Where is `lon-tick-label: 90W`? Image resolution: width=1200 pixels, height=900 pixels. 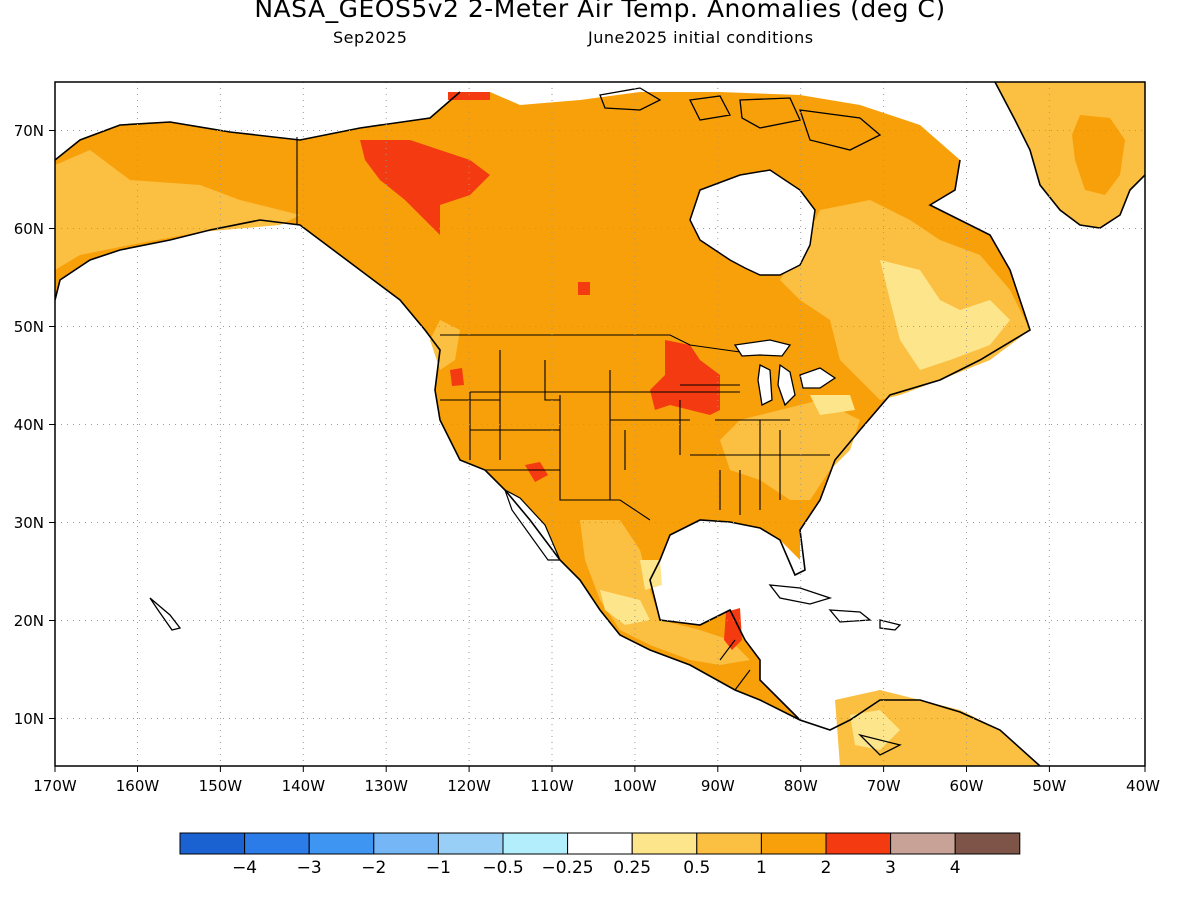 lon-tick-label: 90W is located at coordinates (718, 786).